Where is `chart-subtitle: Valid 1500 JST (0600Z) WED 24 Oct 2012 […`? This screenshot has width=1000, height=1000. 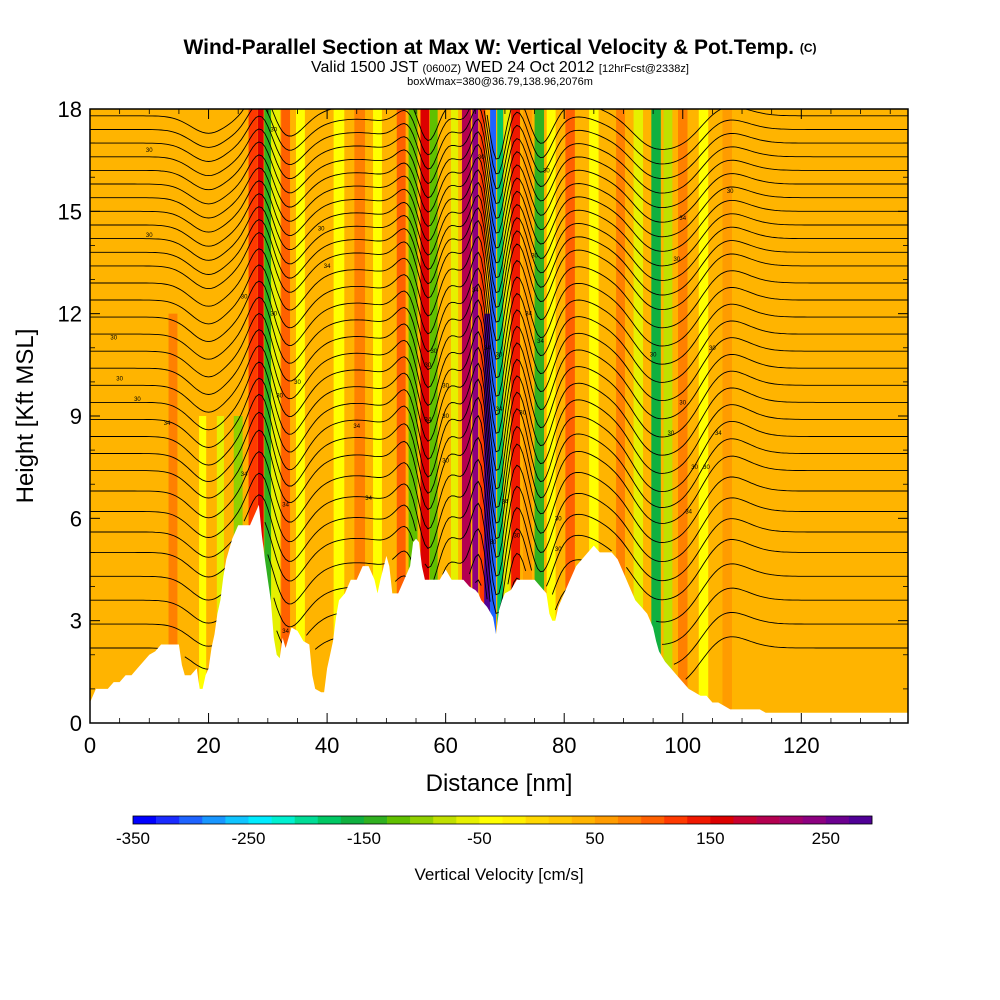 chart-subtitle: Valid 1500 JST (0600Z) WED 24 Oct 2012 [… is located at coordinates (500, 68).